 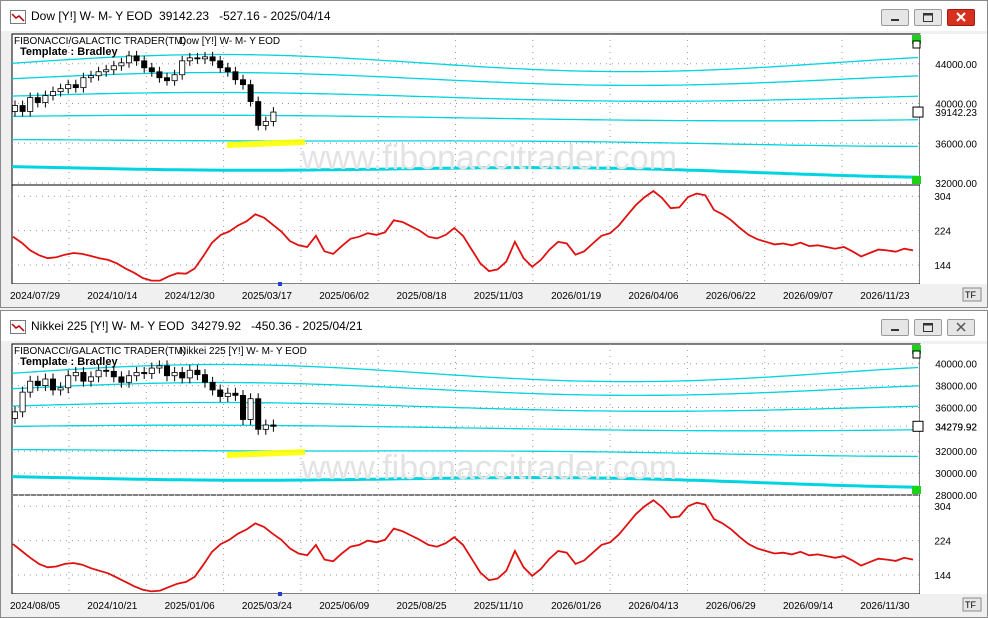 What do you see at coordinates (942, 542) in the screenshot?
I see `indicator-tick-label: 224` at bounding box center [942, 542].